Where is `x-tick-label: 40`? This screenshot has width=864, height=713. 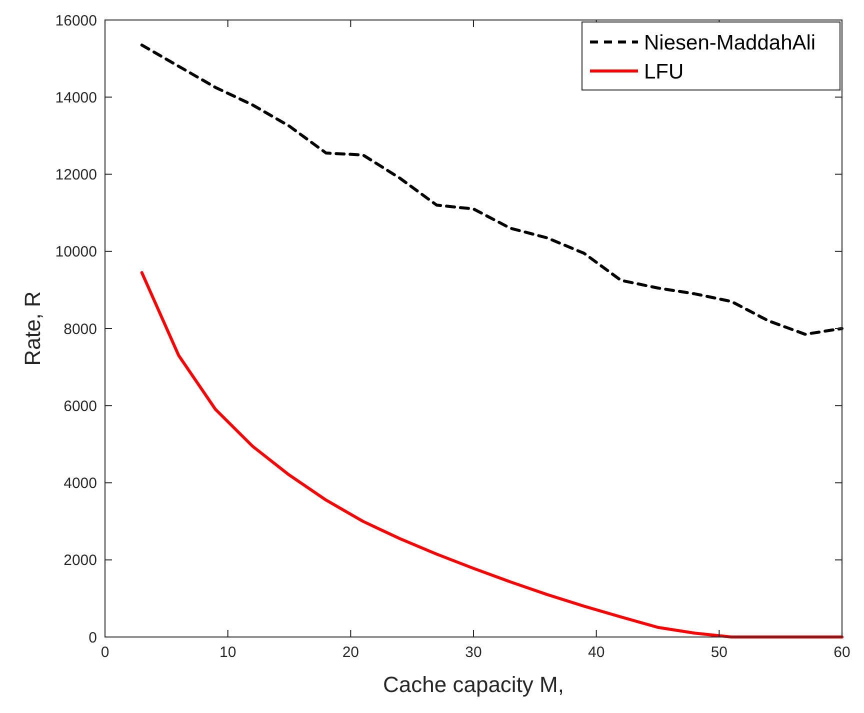 x-tick-label: 40 is located at coordinates (596, 652).